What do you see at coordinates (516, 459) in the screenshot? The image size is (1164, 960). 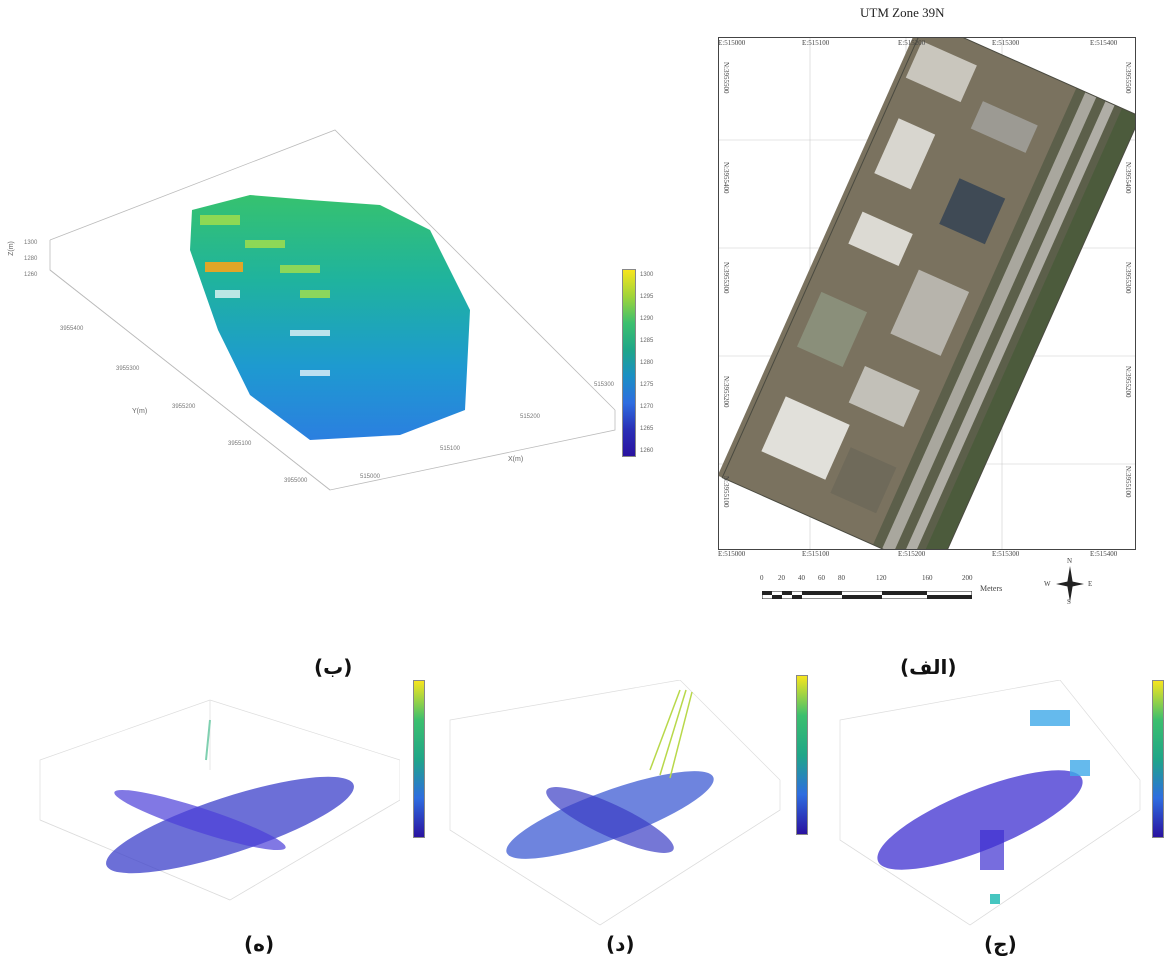 I see `x-axis-label: X(m)` at bounding box center [516, 459].